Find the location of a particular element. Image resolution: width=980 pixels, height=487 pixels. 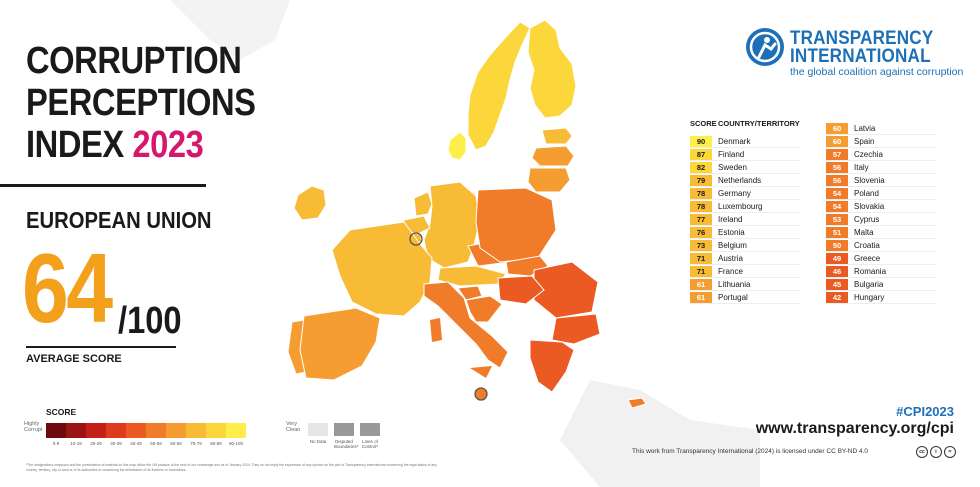

legend-tick-label: 0-9 is located at coordinates (56, 443).